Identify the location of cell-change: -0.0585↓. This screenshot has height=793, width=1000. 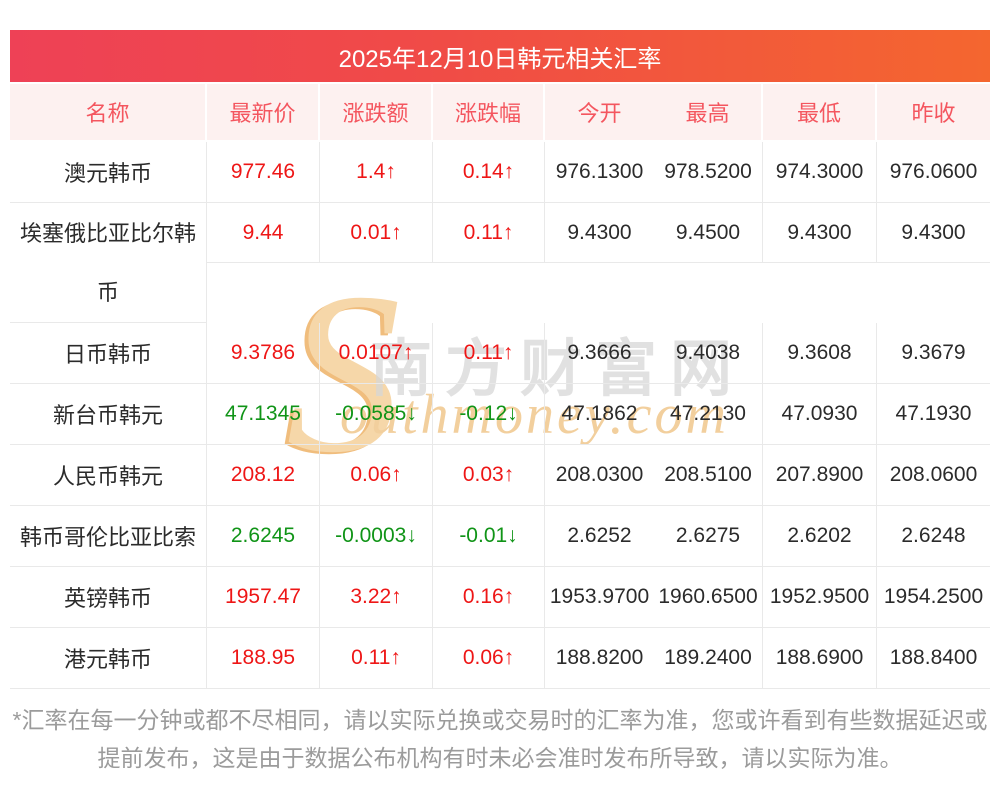
(376, 414).